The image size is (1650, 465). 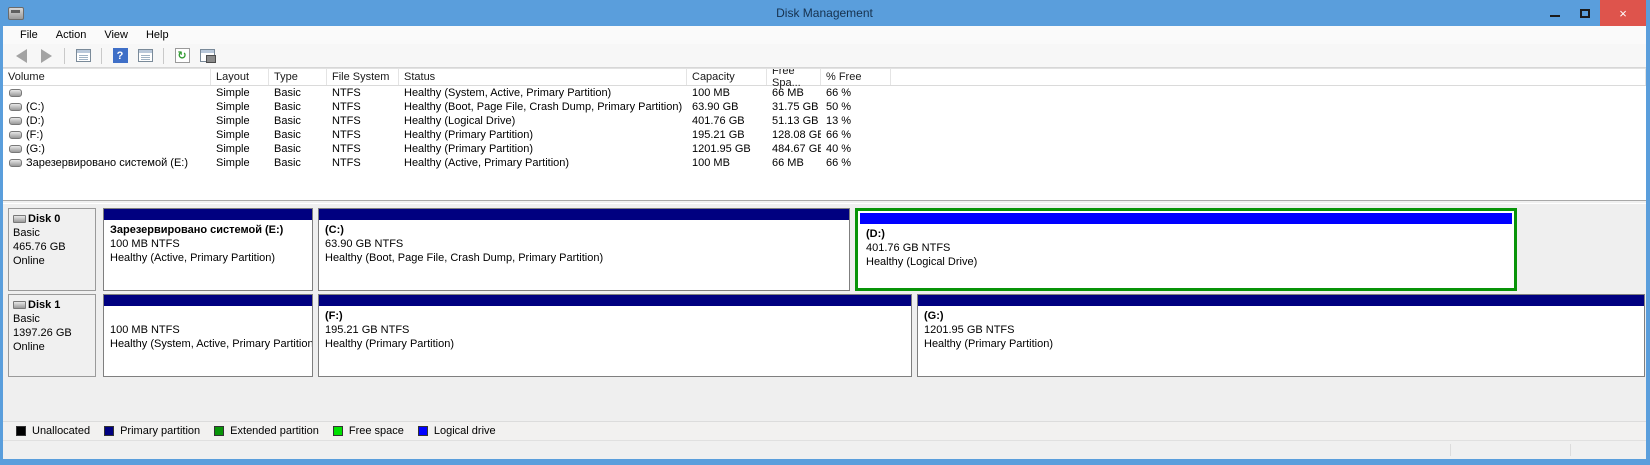 I want to click on extended-partition-swatch, so click(x=219, y=431).